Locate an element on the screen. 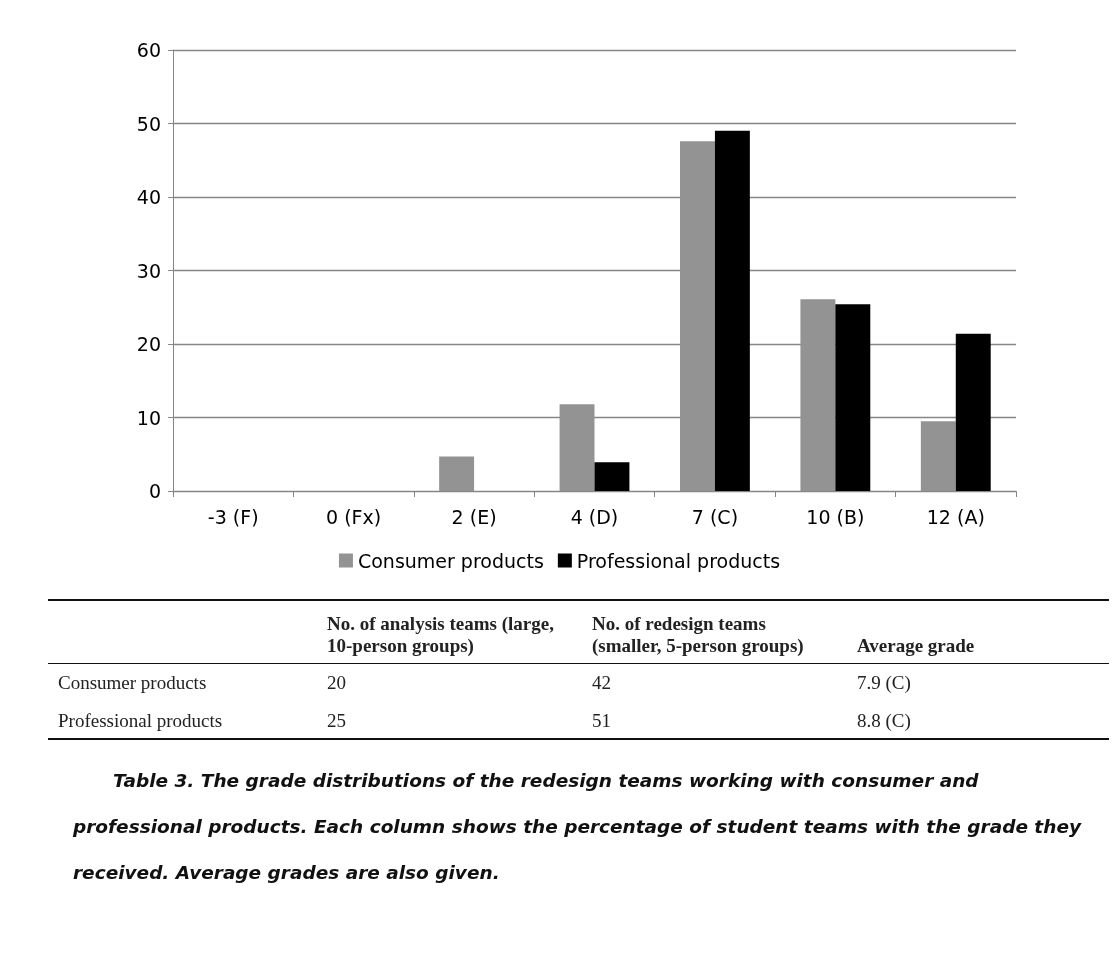  y-tick-label: 10 is located at coordinates (148, 417).